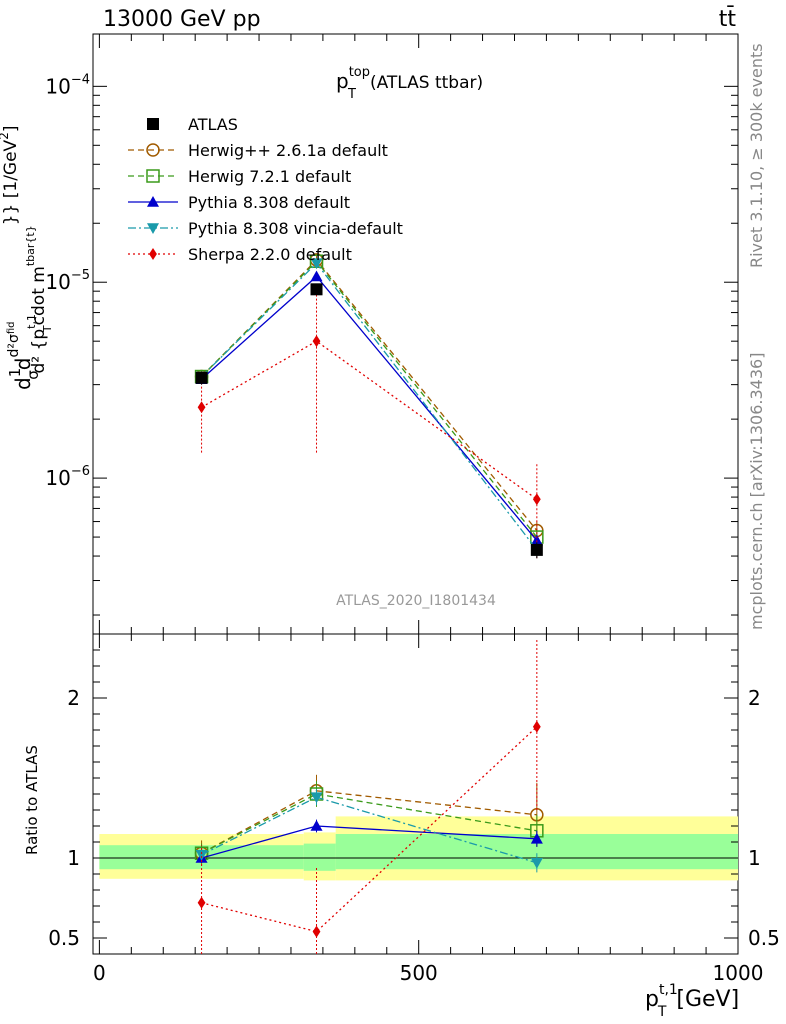 The image size is (786, 1024). What do you see at coordinates (419, 973) in the screenshot?
I see `x-tick-label: 500` at bounding box center [419, 973].